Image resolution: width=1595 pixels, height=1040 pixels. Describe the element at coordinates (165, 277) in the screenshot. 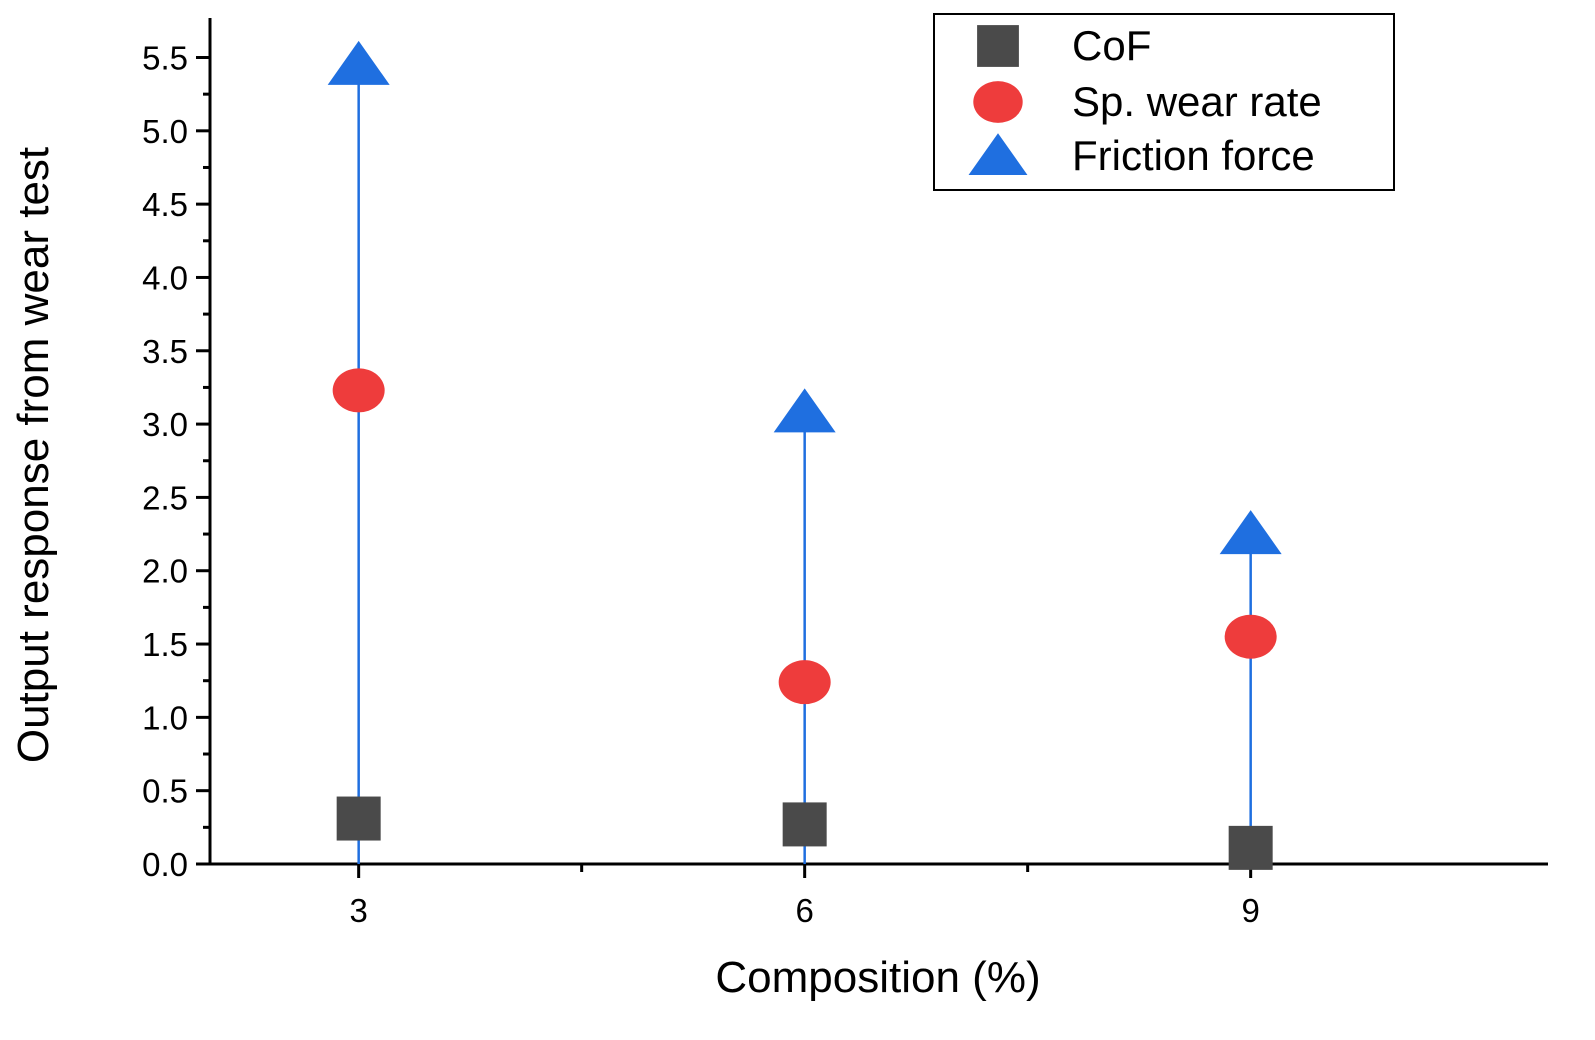

I see `y-tick-label: 4.0` at that location.